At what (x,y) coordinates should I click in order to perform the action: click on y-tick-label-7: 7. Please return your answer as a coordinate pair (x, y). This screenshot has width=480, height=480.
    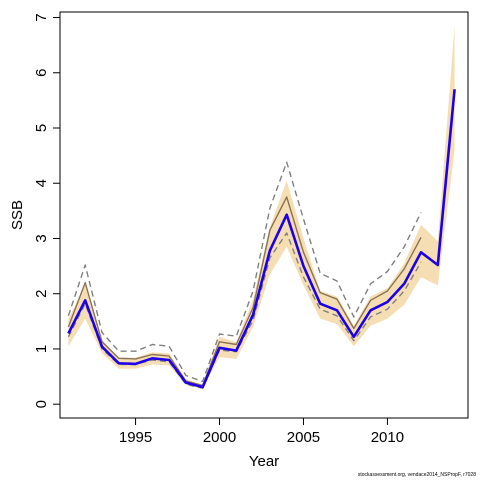
    Looking at the image, I should click on (41, 17).